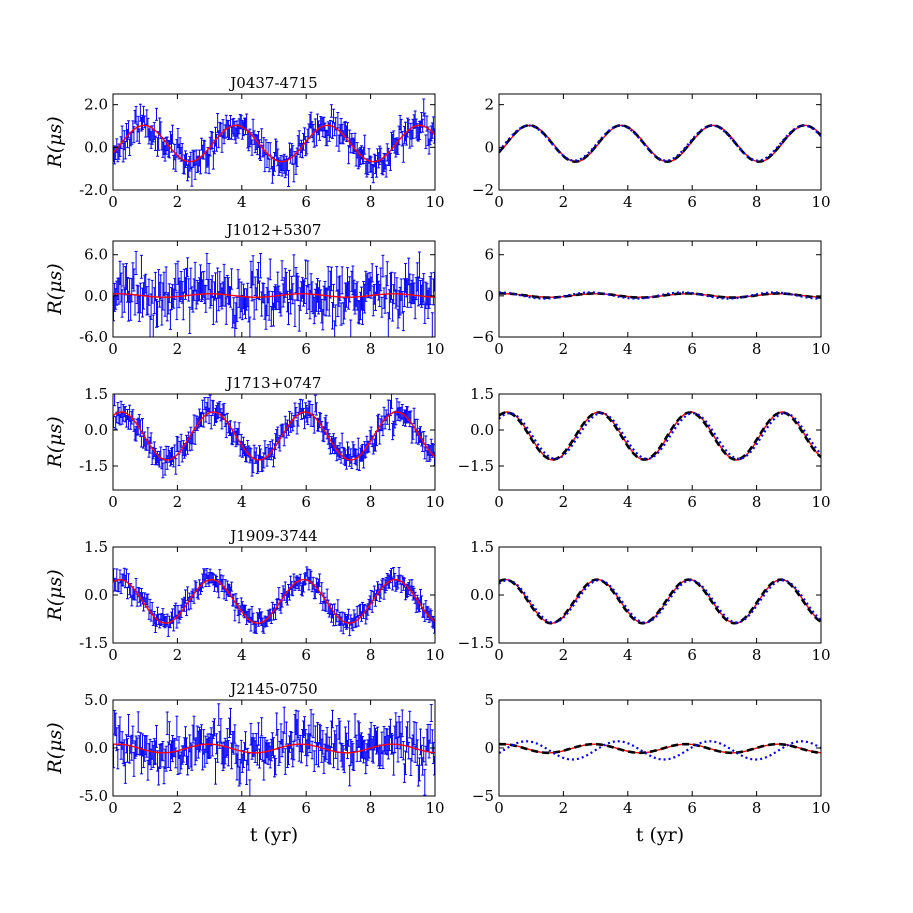 This screenshot has height=913, width=913. Describe the element at coordinates (489, 105) in the screenshot. I see `y-tick-label: 2` at that location.